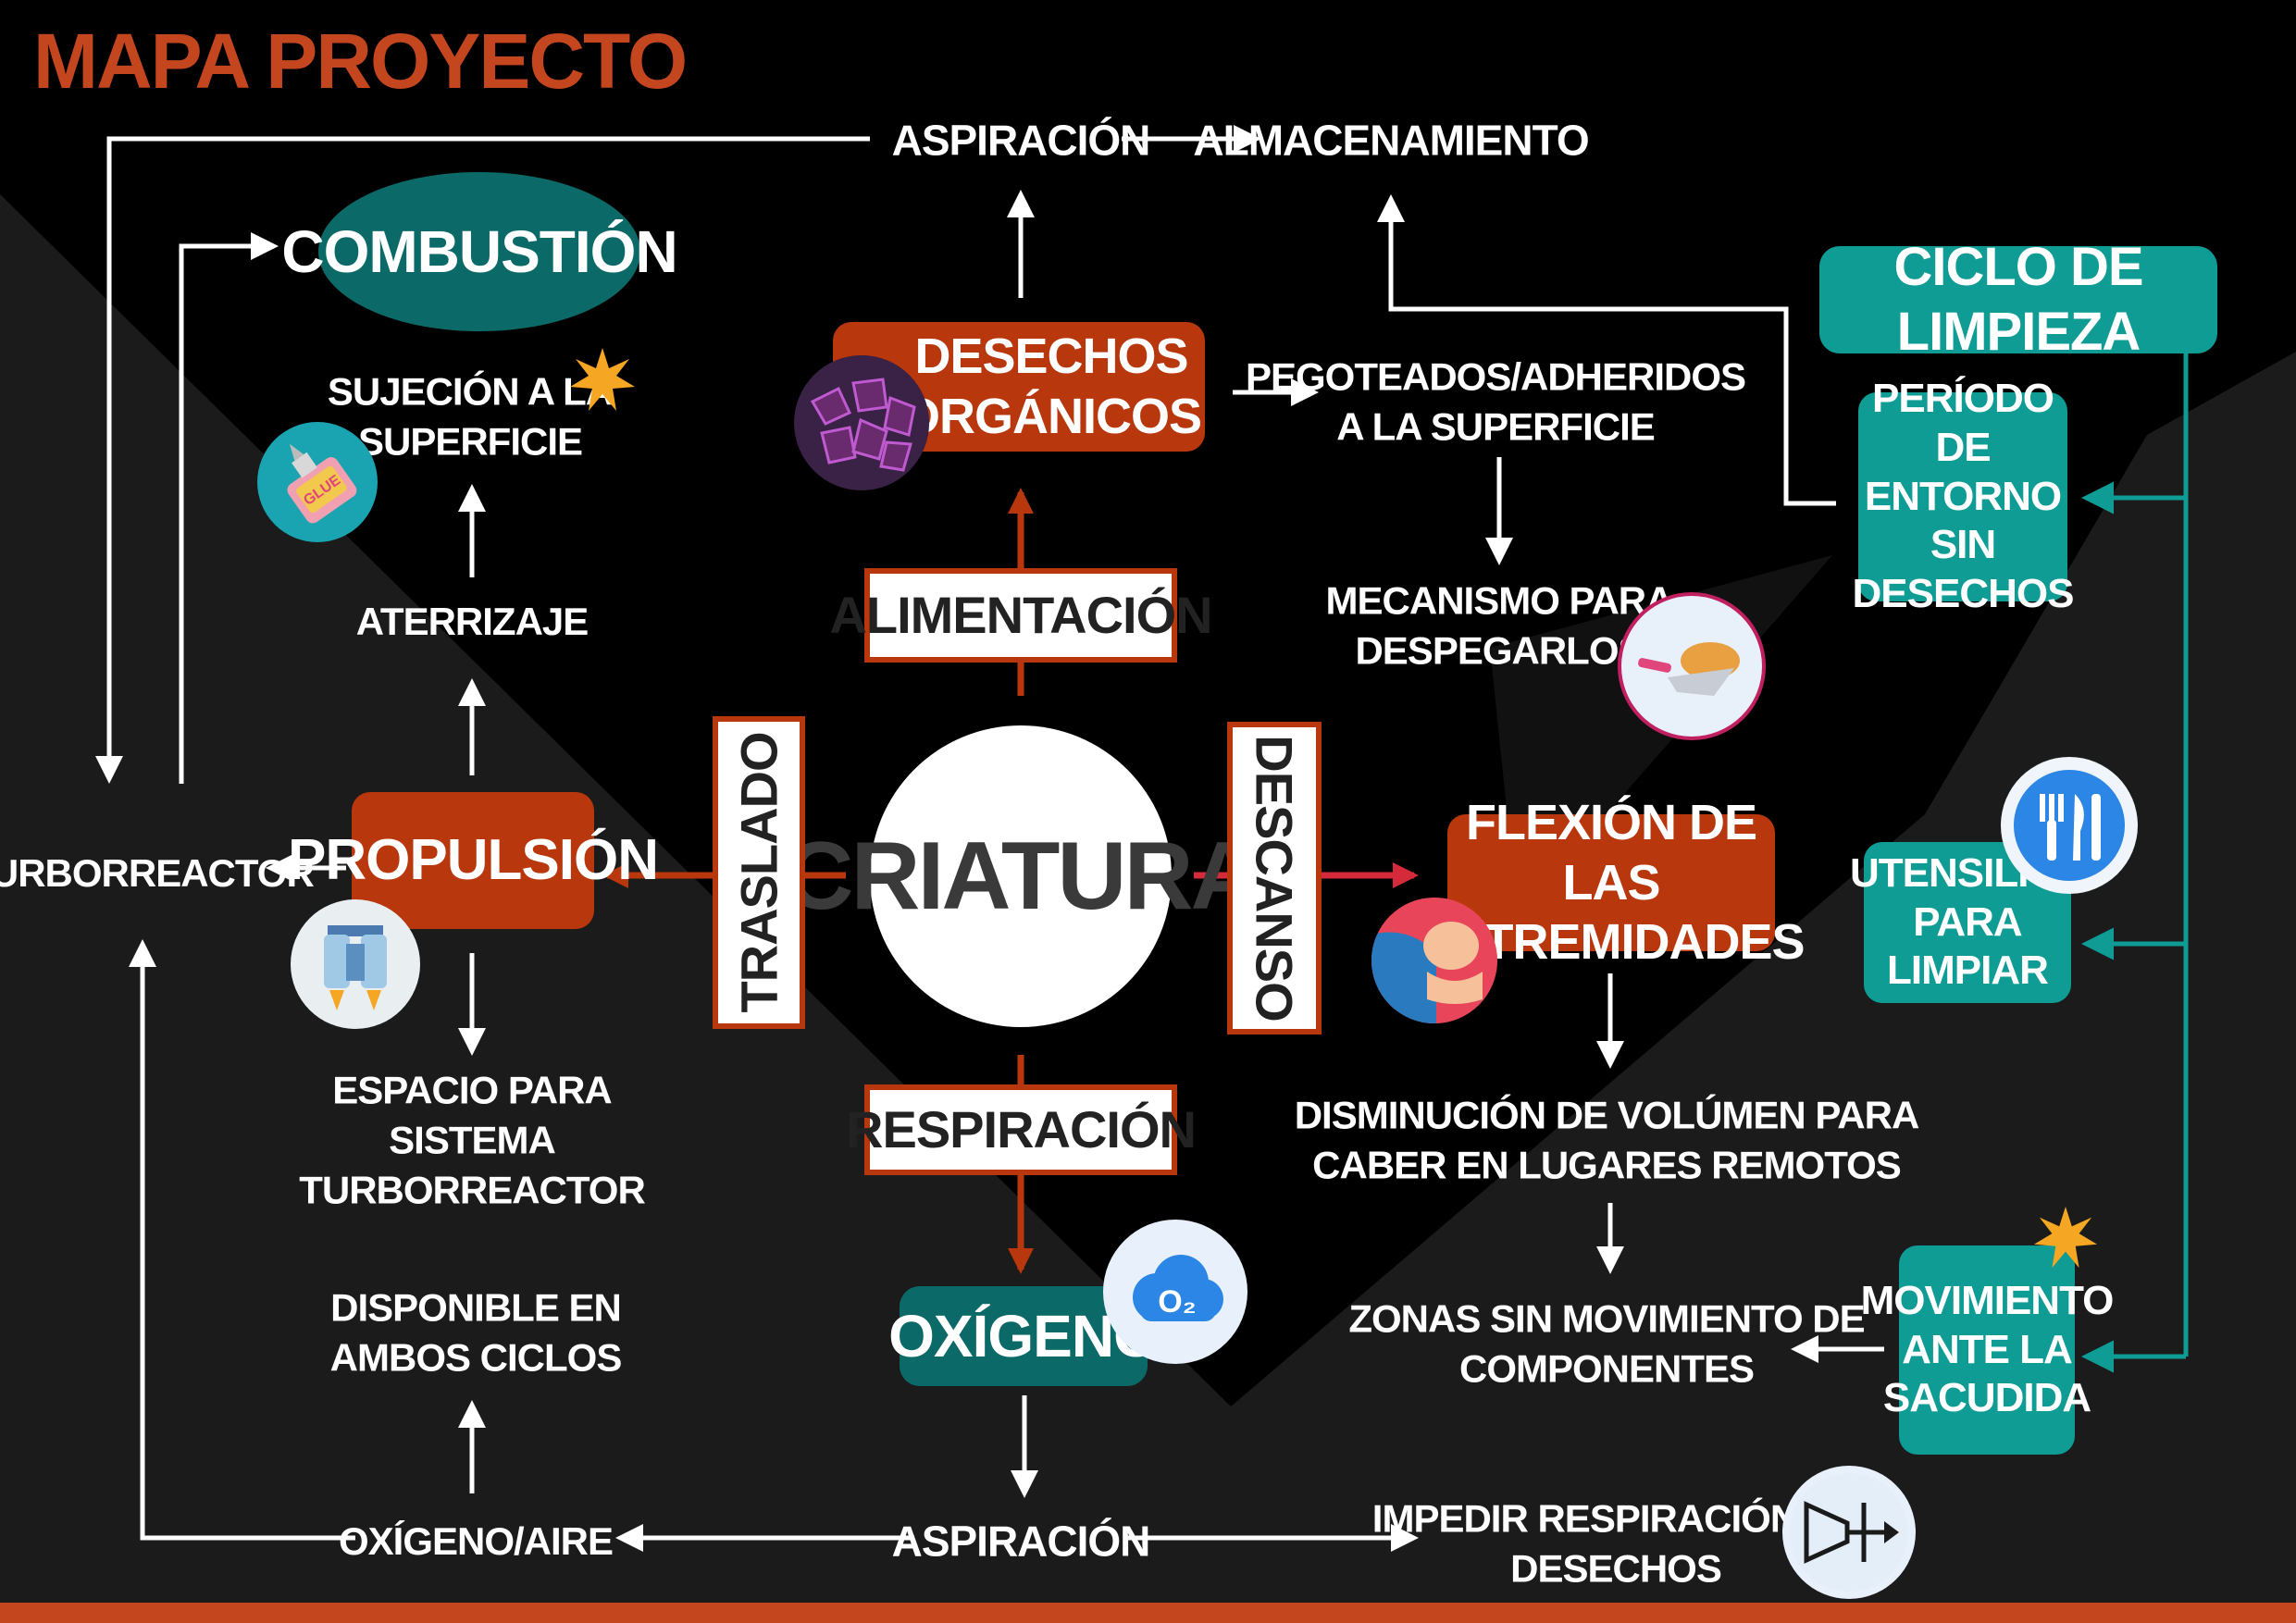 The image size is (2296, 1623). I want to click on label-aspiracion-top: ASPIRACIÓN, so click(1021, 140).